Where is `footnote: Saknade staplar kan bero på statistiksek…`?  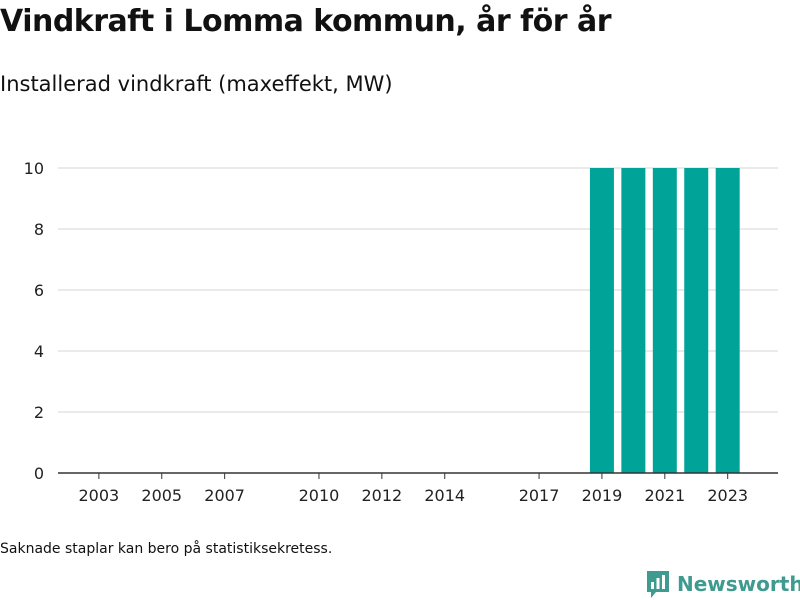 footnote: Saknade staplar kan bero på statistiksek… is located at coordinates (166, 549).